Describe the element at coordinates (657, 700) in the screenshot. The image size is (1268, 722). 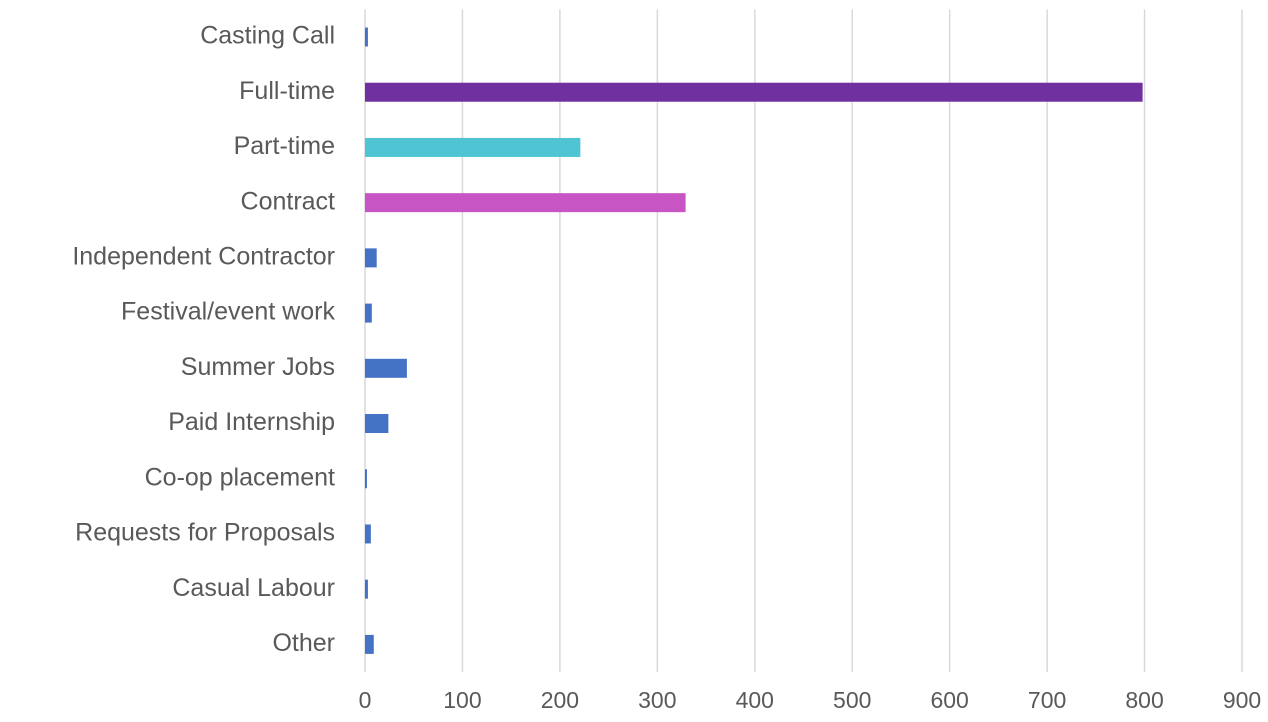
I see `x-tick-label: 300` at that location.